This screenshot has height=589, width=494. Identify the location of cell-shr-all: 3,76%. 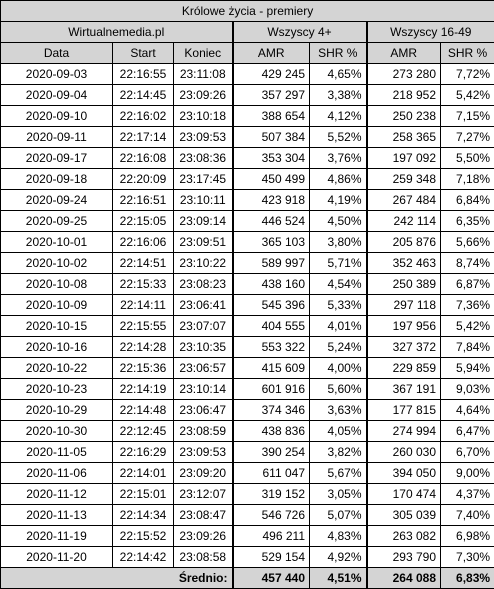
(338, 158).